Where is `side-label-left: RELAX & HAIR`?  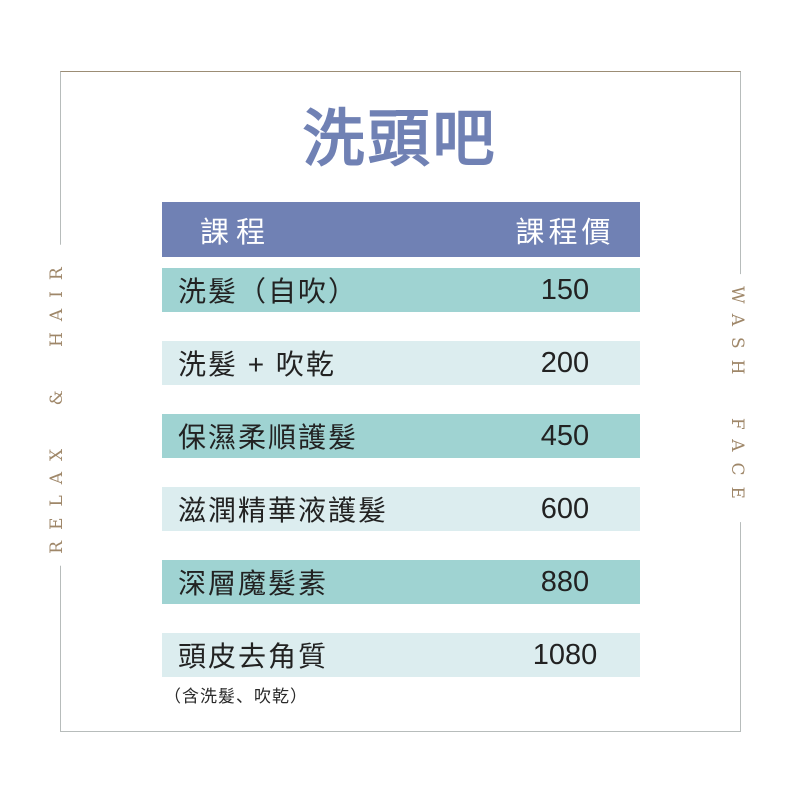
side-label-left: RELAX & HAIR is located at coordinates (57, 405).